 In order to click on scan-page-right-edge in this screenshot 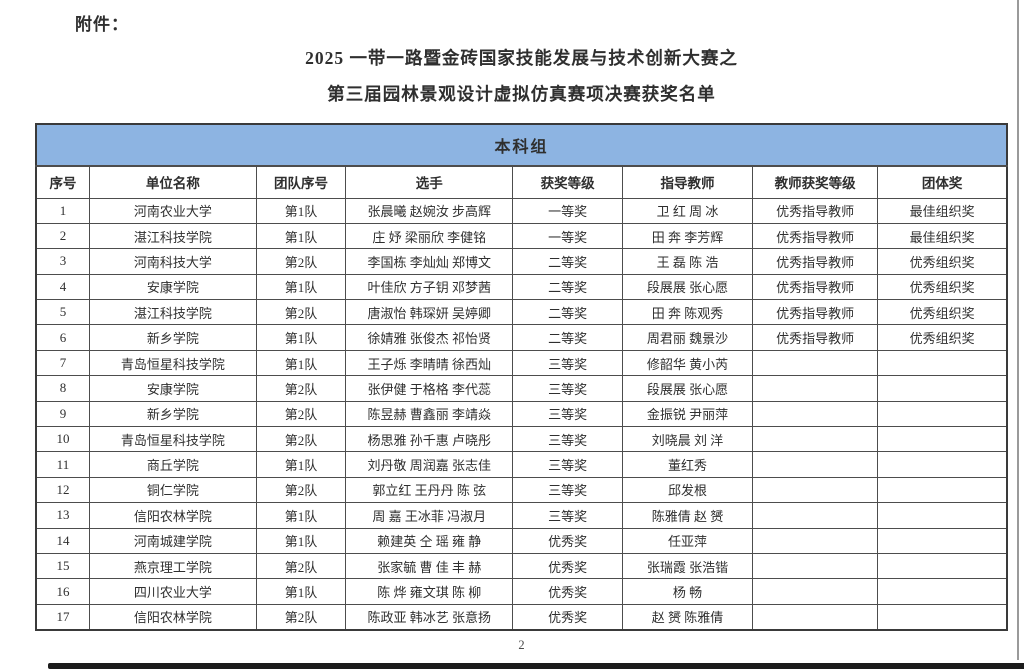, I will do `click(1018, 330)`.